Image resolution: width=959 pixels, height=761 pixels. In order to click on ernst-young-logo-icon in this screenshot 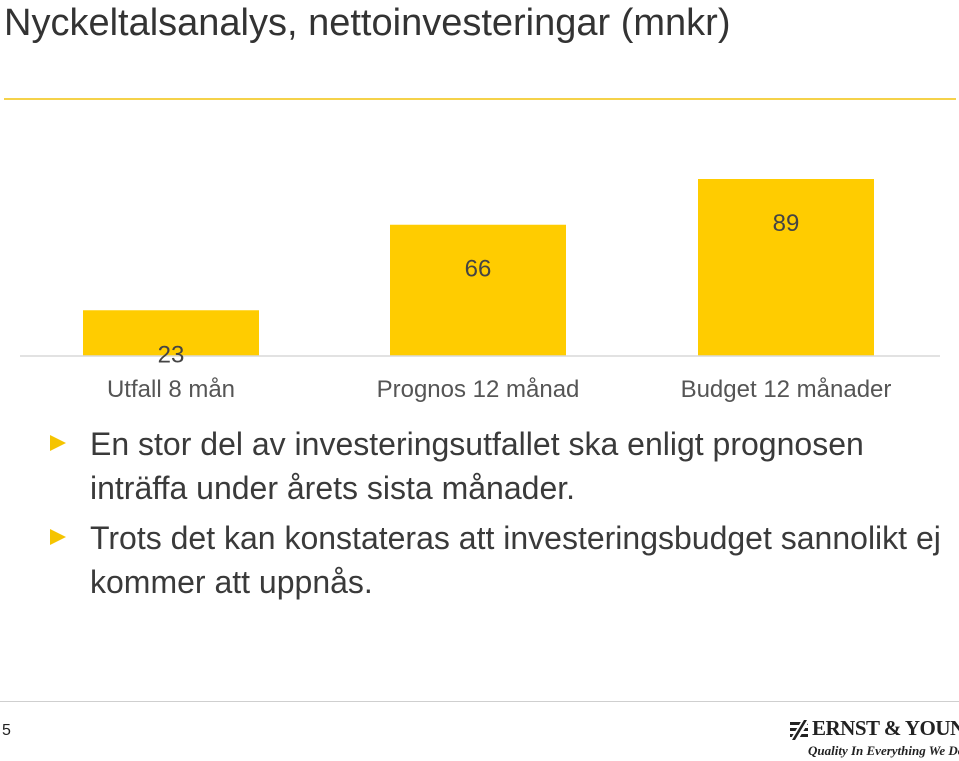, I will do `click(800, 730)`.